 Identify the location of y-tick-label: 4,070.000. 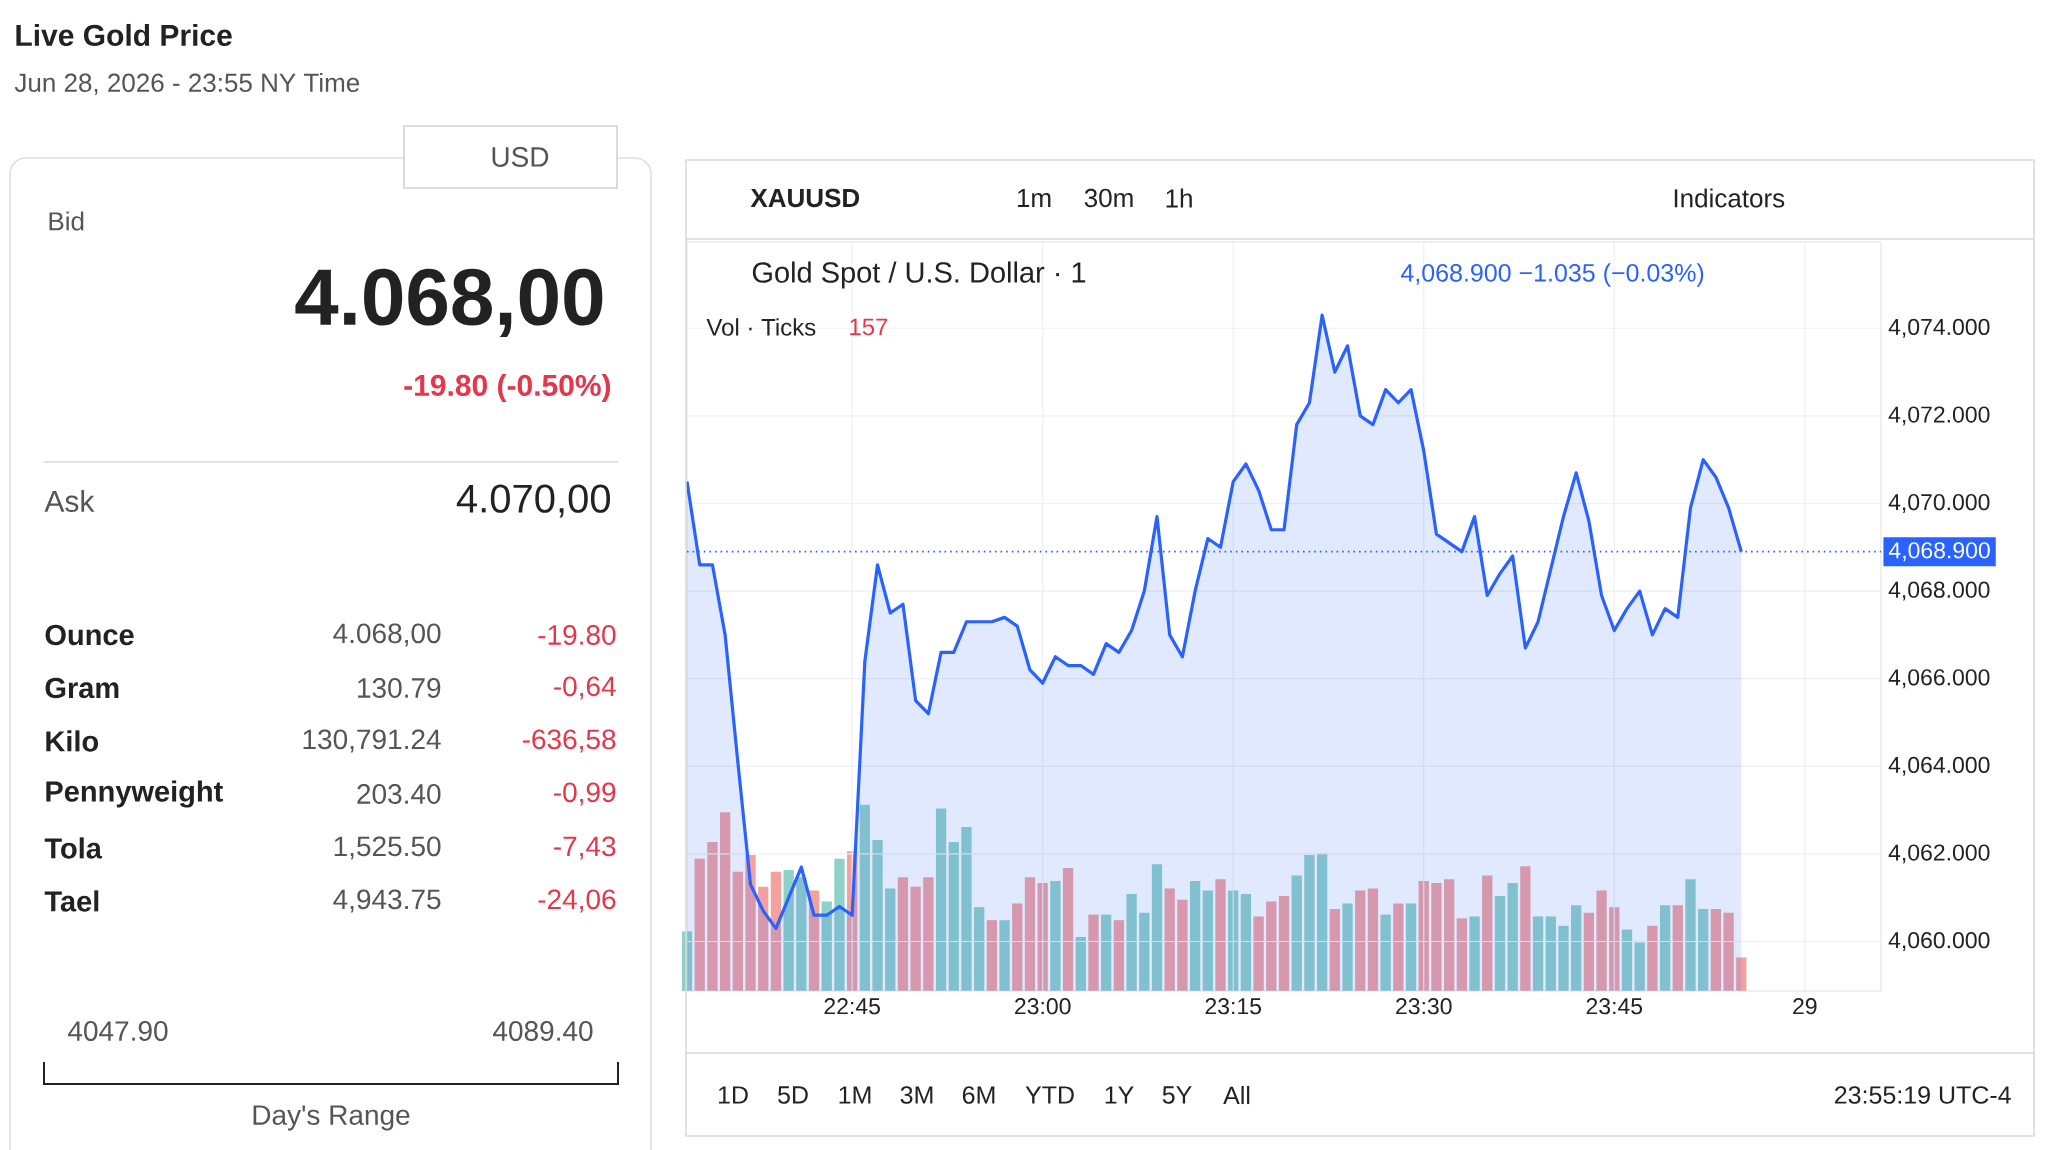
(1939, 503).